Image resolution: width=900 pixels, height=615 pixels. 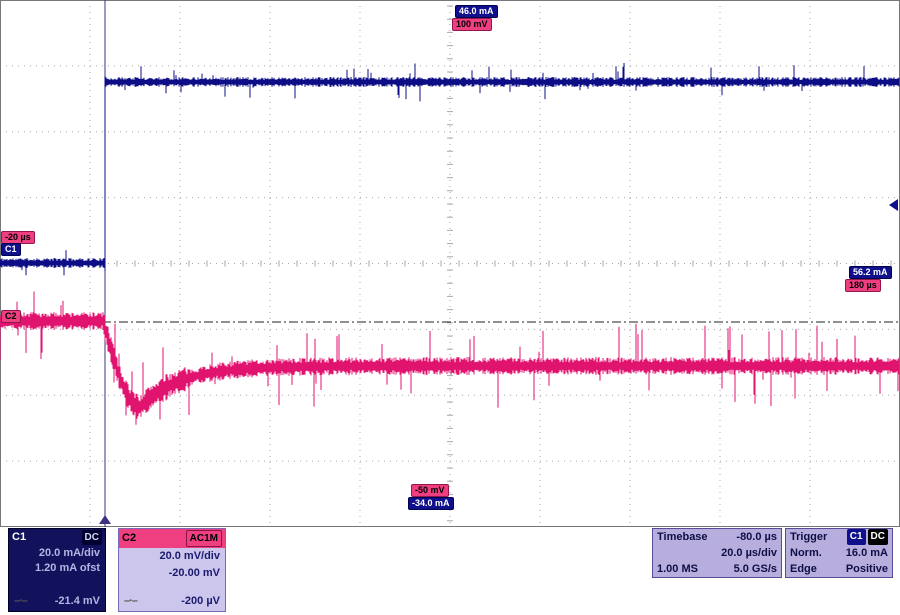 I want to click on timebase-row2: 20.0 µs/div, so click(x=717, y=553).